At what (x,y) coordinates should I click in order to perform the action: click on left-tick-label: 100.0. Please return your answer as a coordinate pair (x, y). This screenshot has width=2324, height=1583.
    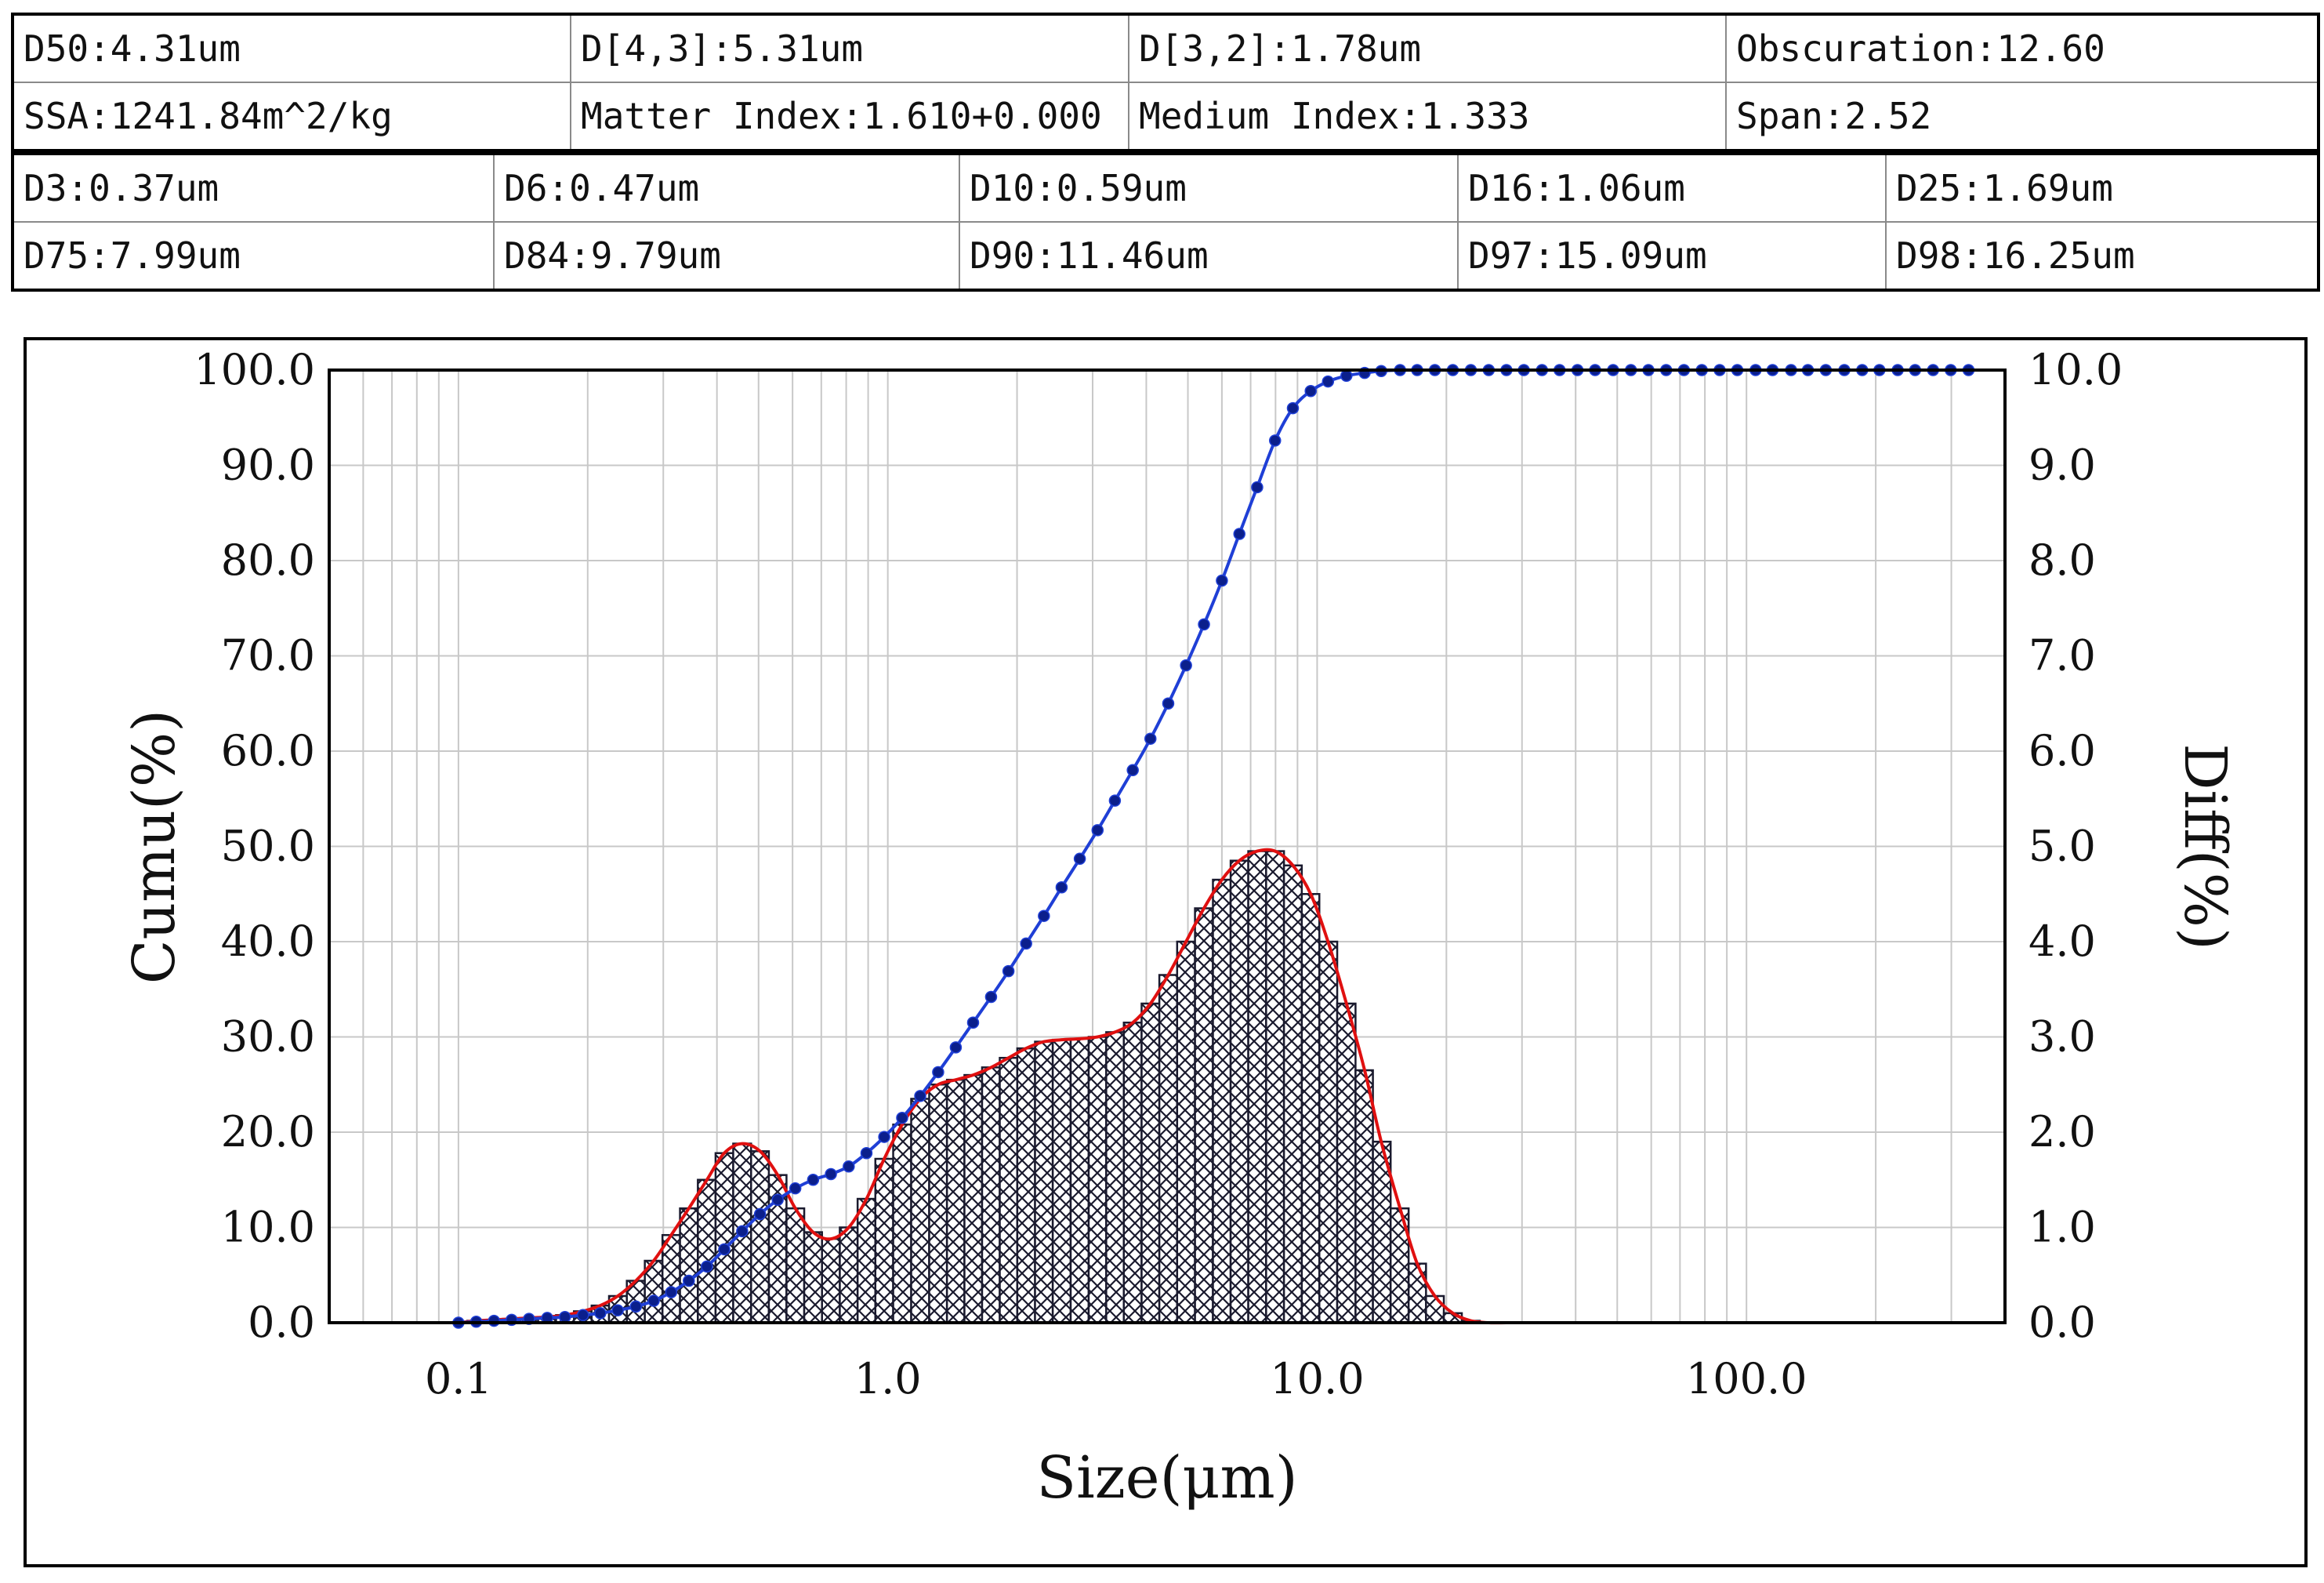
    Looking at the image, I should click on (254, 370).